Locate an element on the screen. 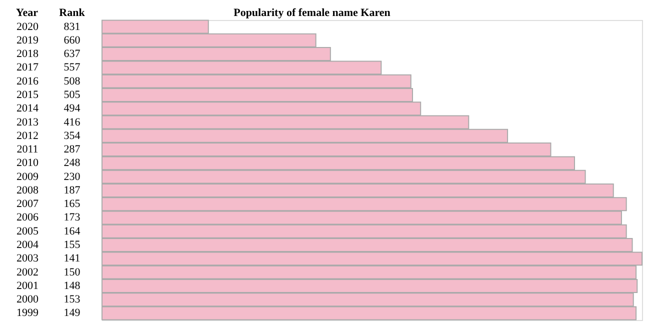 Image resolution: width=649 pixels, height=323 pixels. y-tick-label: 2009 is located at coordinates (27, 176).